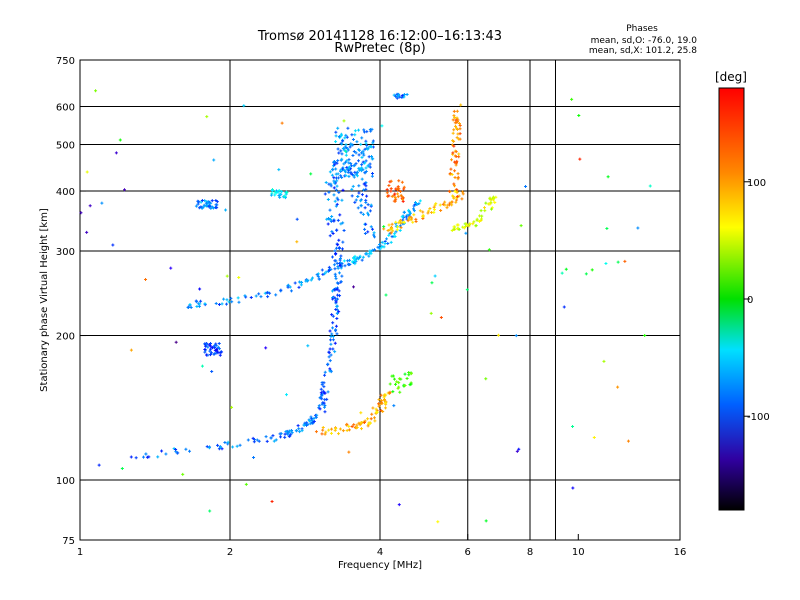  Describe the element at coordinates (380, 552) in the screenshot. I see `x-tick-label: 4` at that location.